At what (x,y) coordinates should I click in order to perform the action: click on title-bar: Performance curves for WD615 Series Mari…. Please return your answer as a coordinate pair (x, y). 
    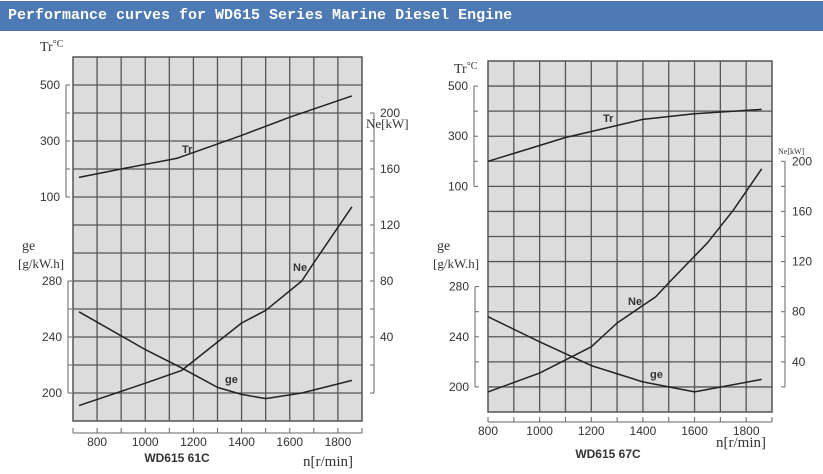
    Looking at the image, I should click on (411, 16).